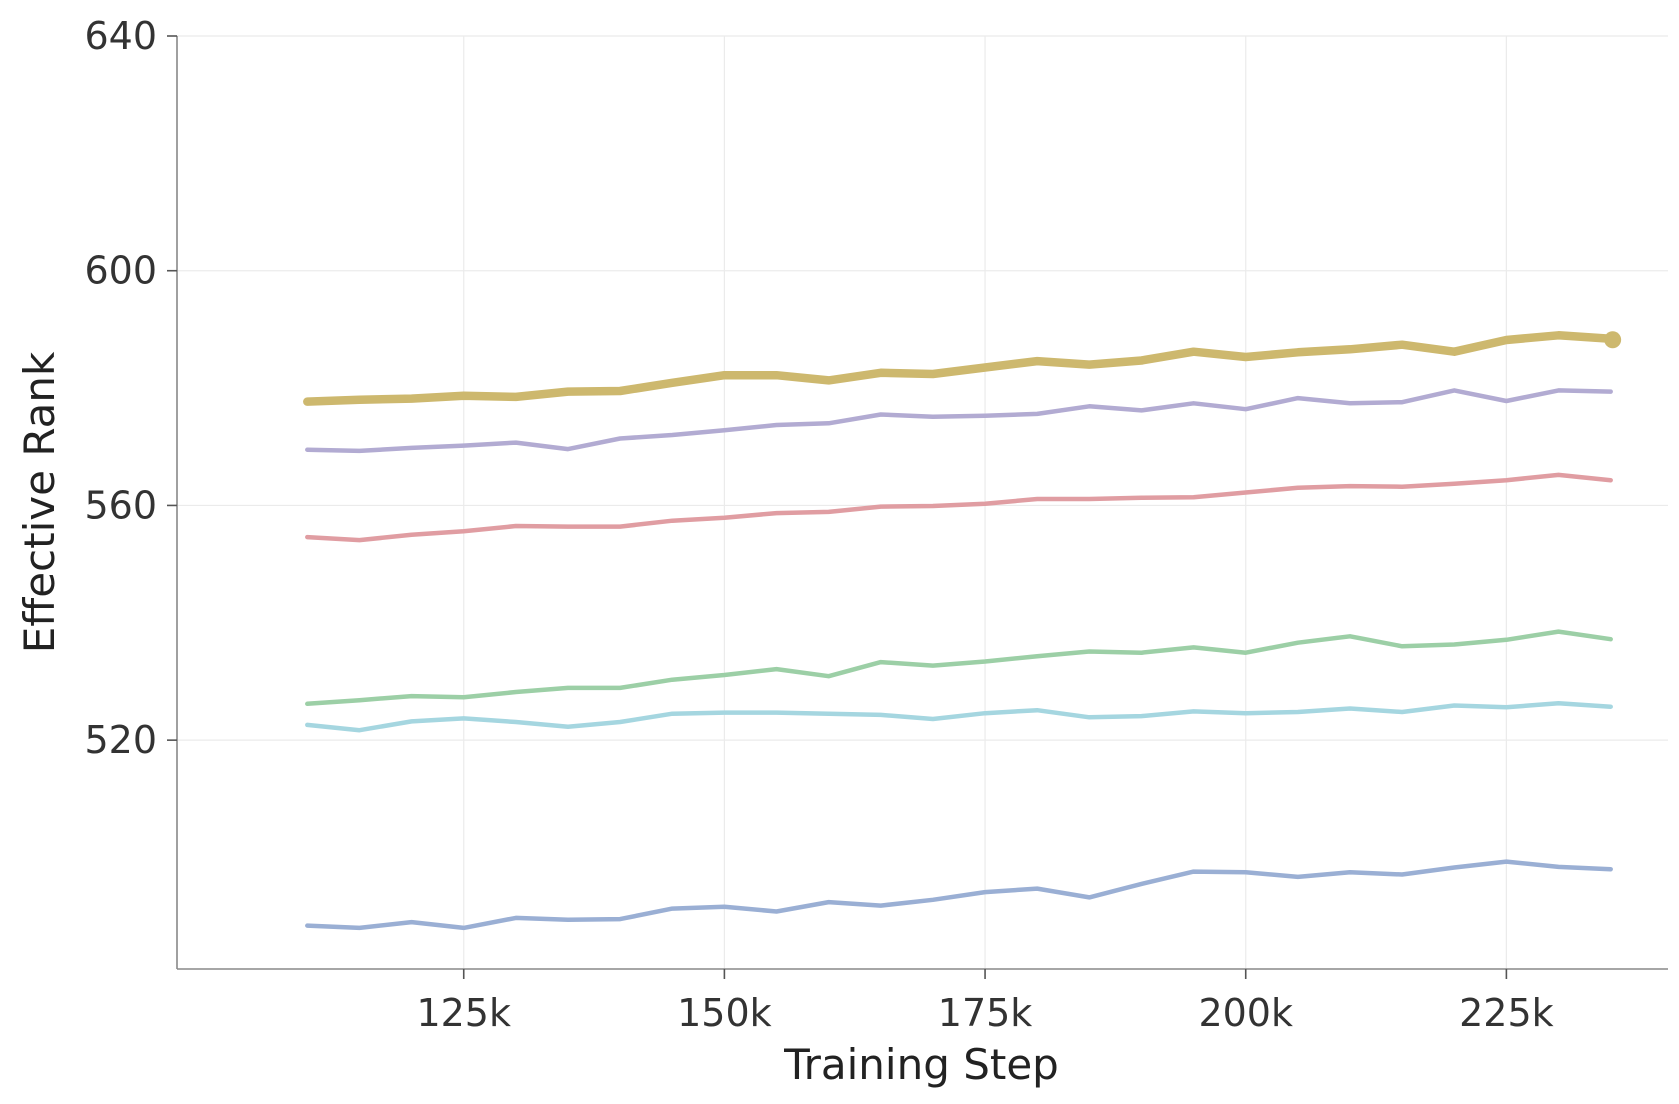 The width and height of the screenshot is (1679, 1104). Describe the element at coordinates (1506, 1013) in the screenshot. I see `x-tick-label: 225k` at that location.